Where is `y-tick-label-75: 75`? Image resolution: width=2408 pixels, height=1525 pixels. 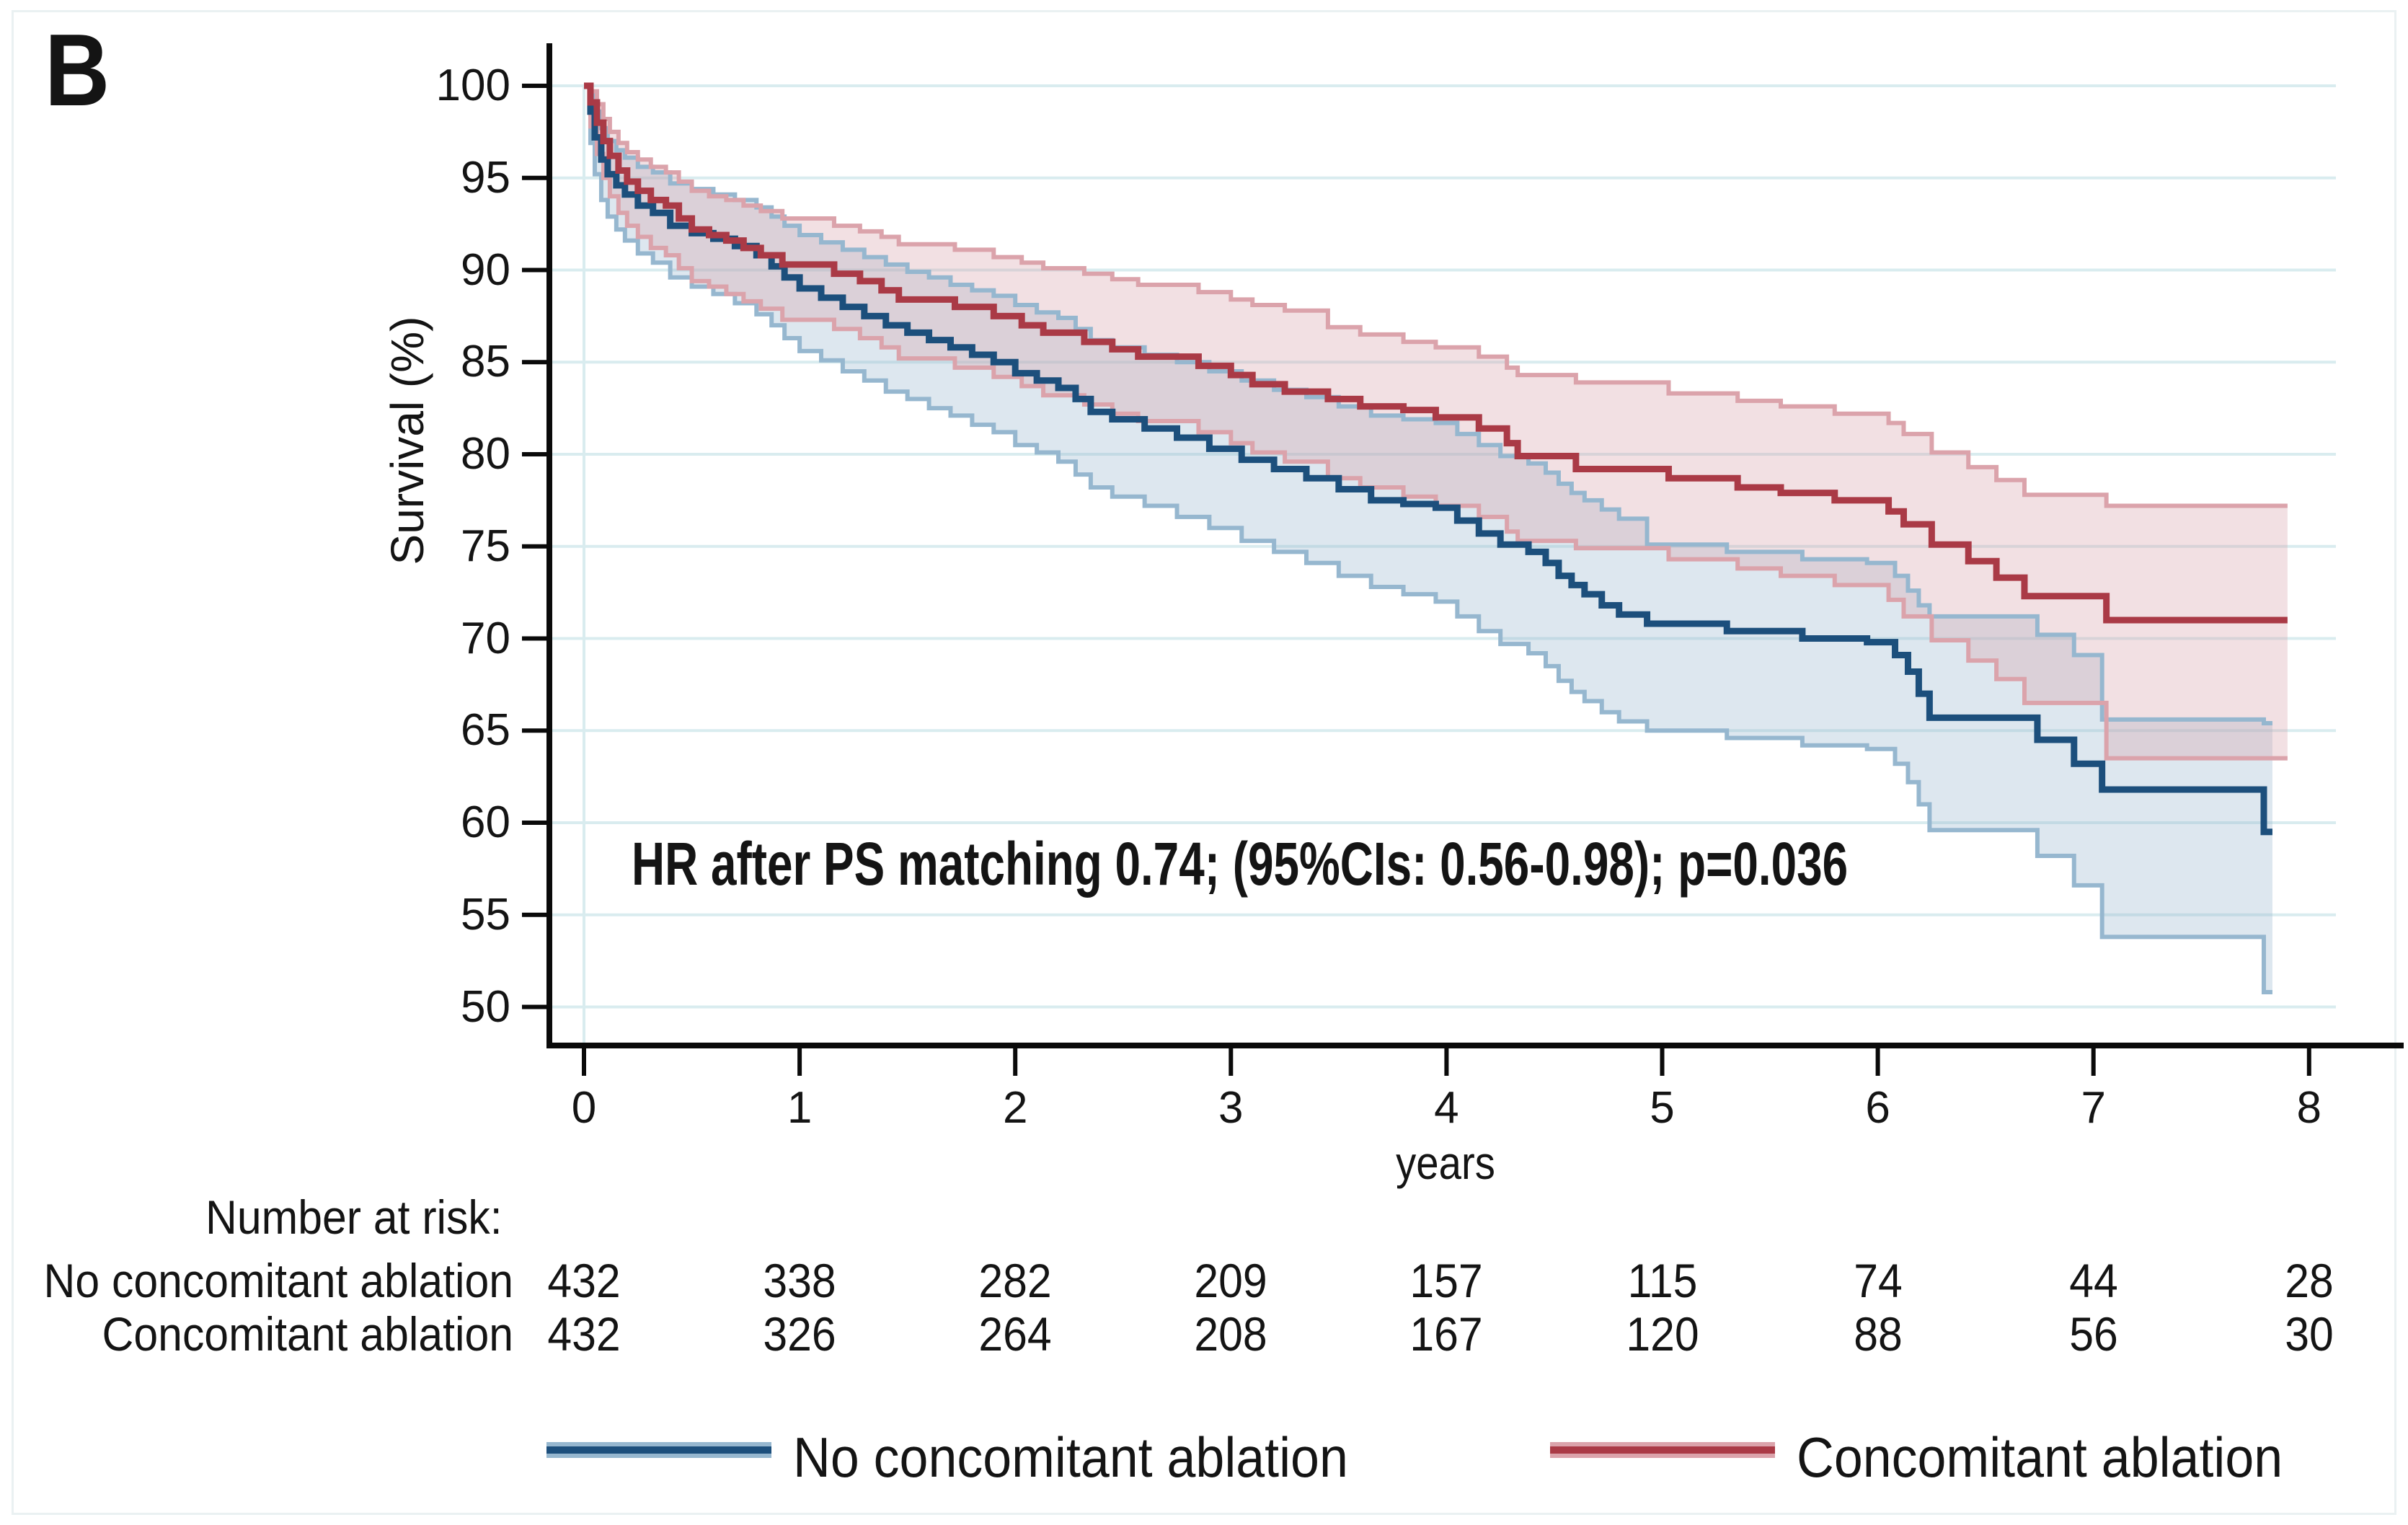
y-tick-label-75: 75 is located at coordinates (485, 546).